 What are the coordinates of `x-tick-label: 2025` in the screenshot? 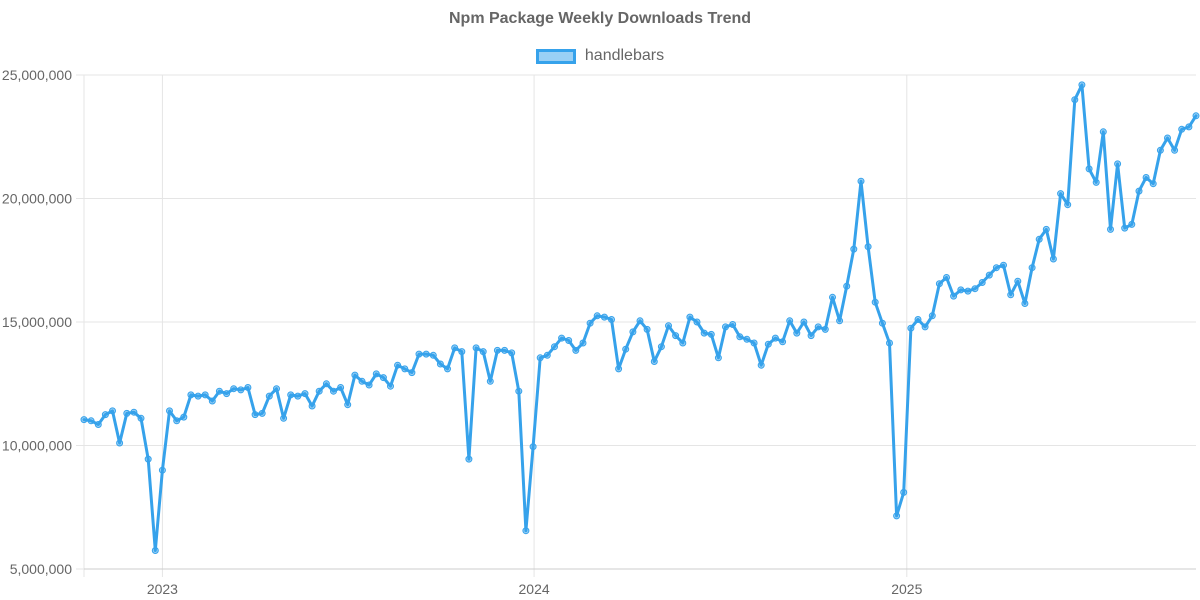 It's located at (906, 589).